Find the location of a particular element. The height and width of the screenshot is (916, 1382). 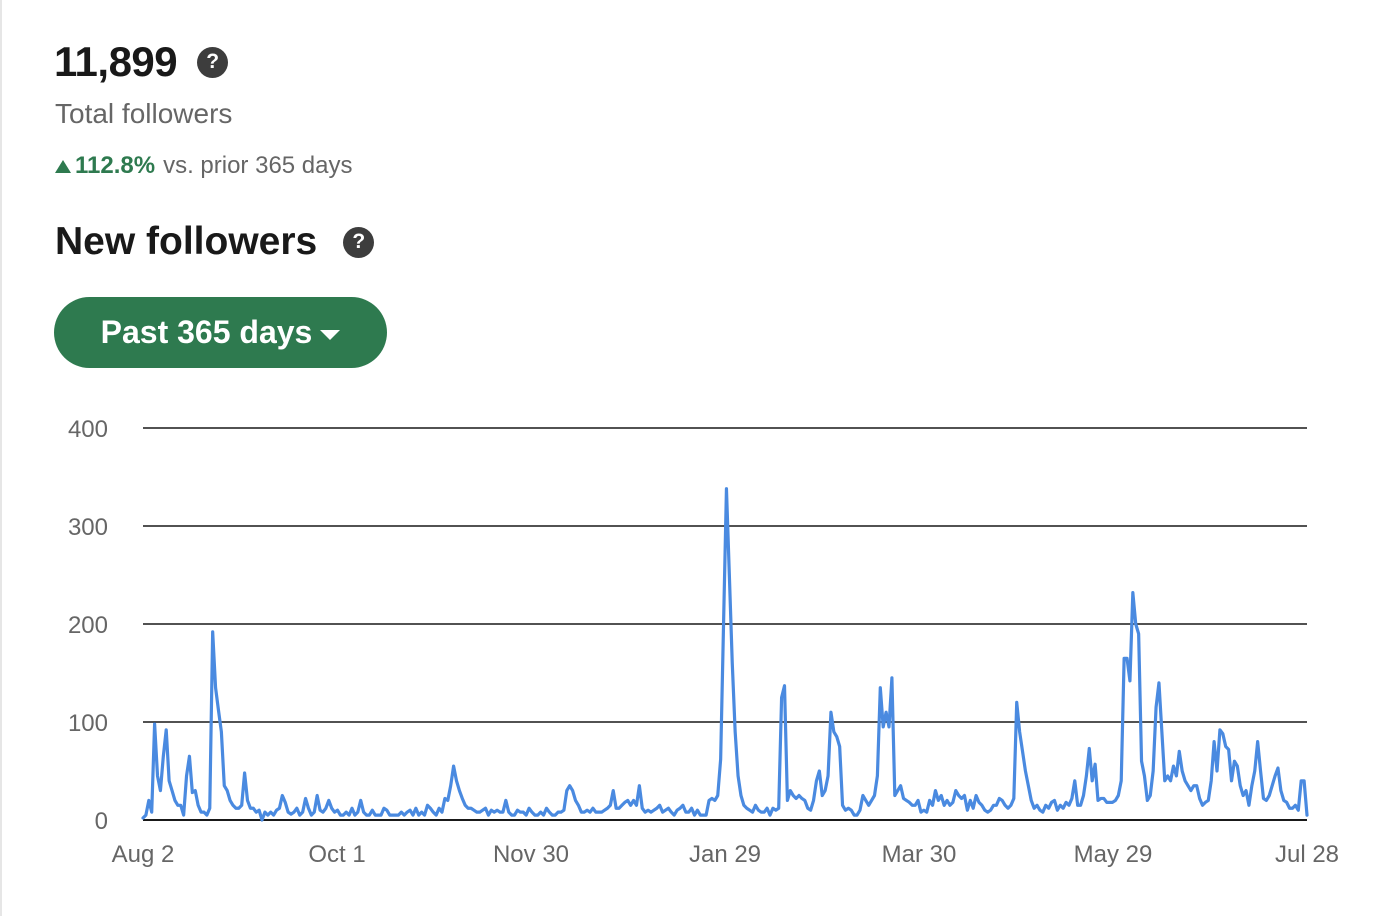

x-tick-label: Mar 30 is located at coordinates (919, 854).